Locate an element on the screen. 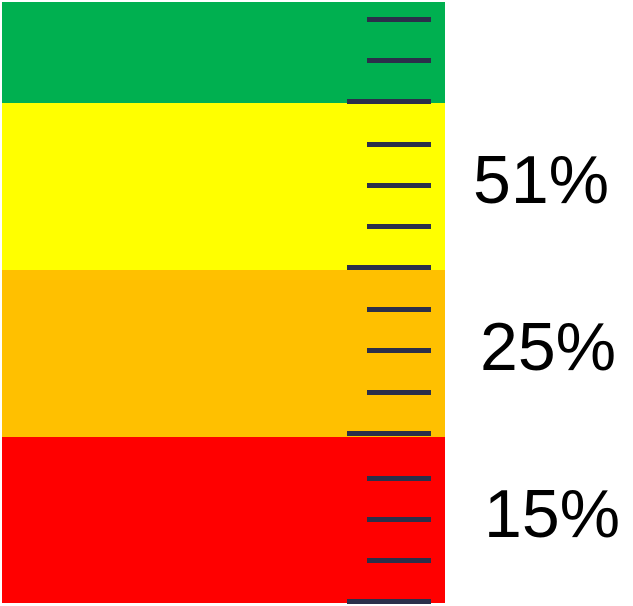 The height and width of the screenshot is (606, 633). orange-band-percent: 25% is located at coordinates (548, 347).